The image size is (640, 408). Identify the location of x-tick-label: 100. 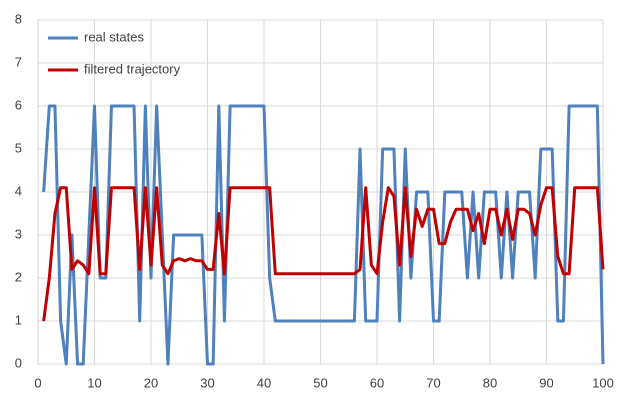
(603, 382).